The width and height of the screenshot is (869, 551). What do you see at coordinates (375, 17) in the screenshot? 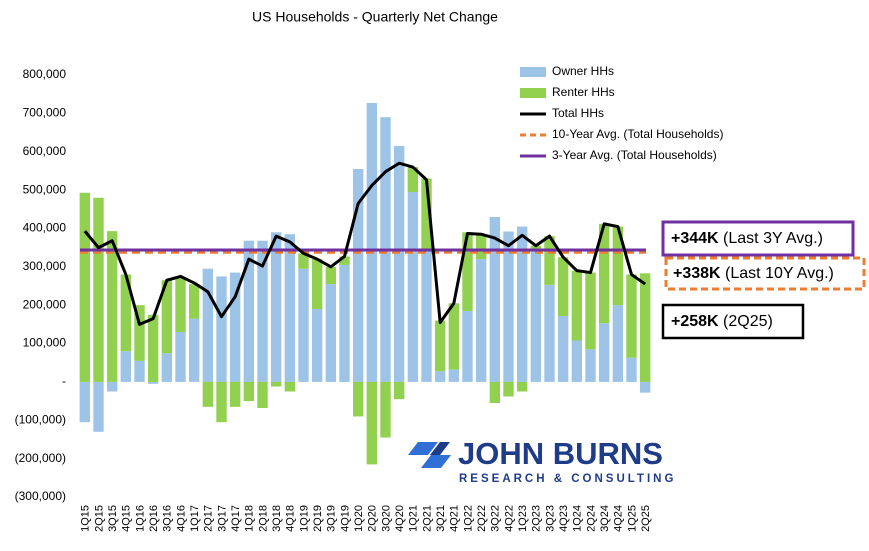
I see `chart-title: US Households - Quarterly Net Change` at bounding box center [375, 17].